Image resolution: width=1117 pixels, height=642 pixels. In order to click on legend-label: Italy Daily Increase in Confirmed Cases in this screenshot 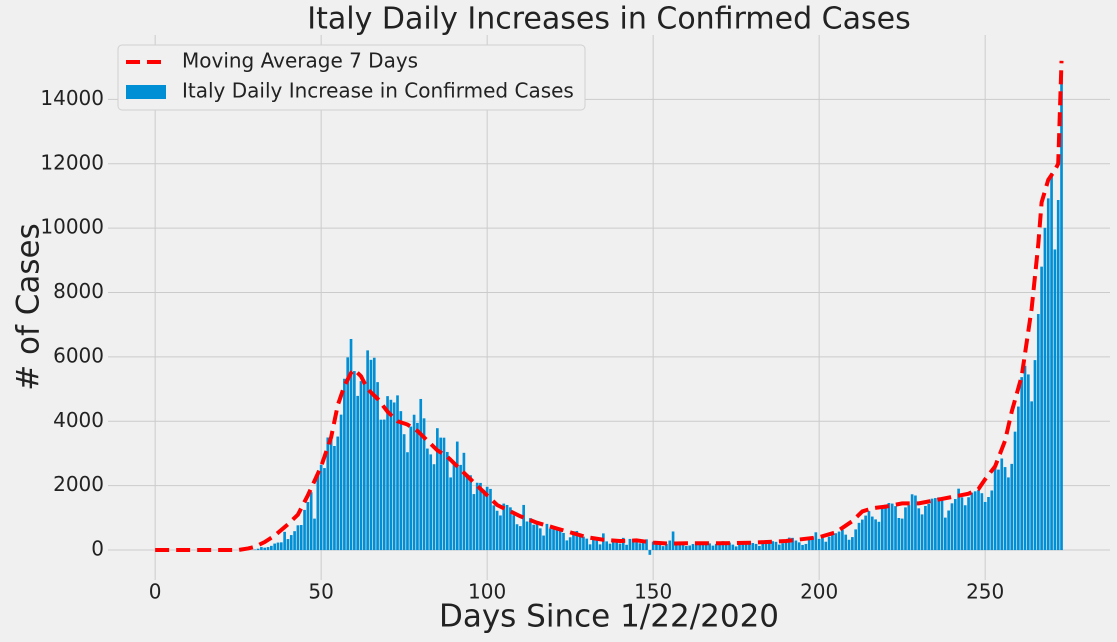, I will do `click(378, 91)`.